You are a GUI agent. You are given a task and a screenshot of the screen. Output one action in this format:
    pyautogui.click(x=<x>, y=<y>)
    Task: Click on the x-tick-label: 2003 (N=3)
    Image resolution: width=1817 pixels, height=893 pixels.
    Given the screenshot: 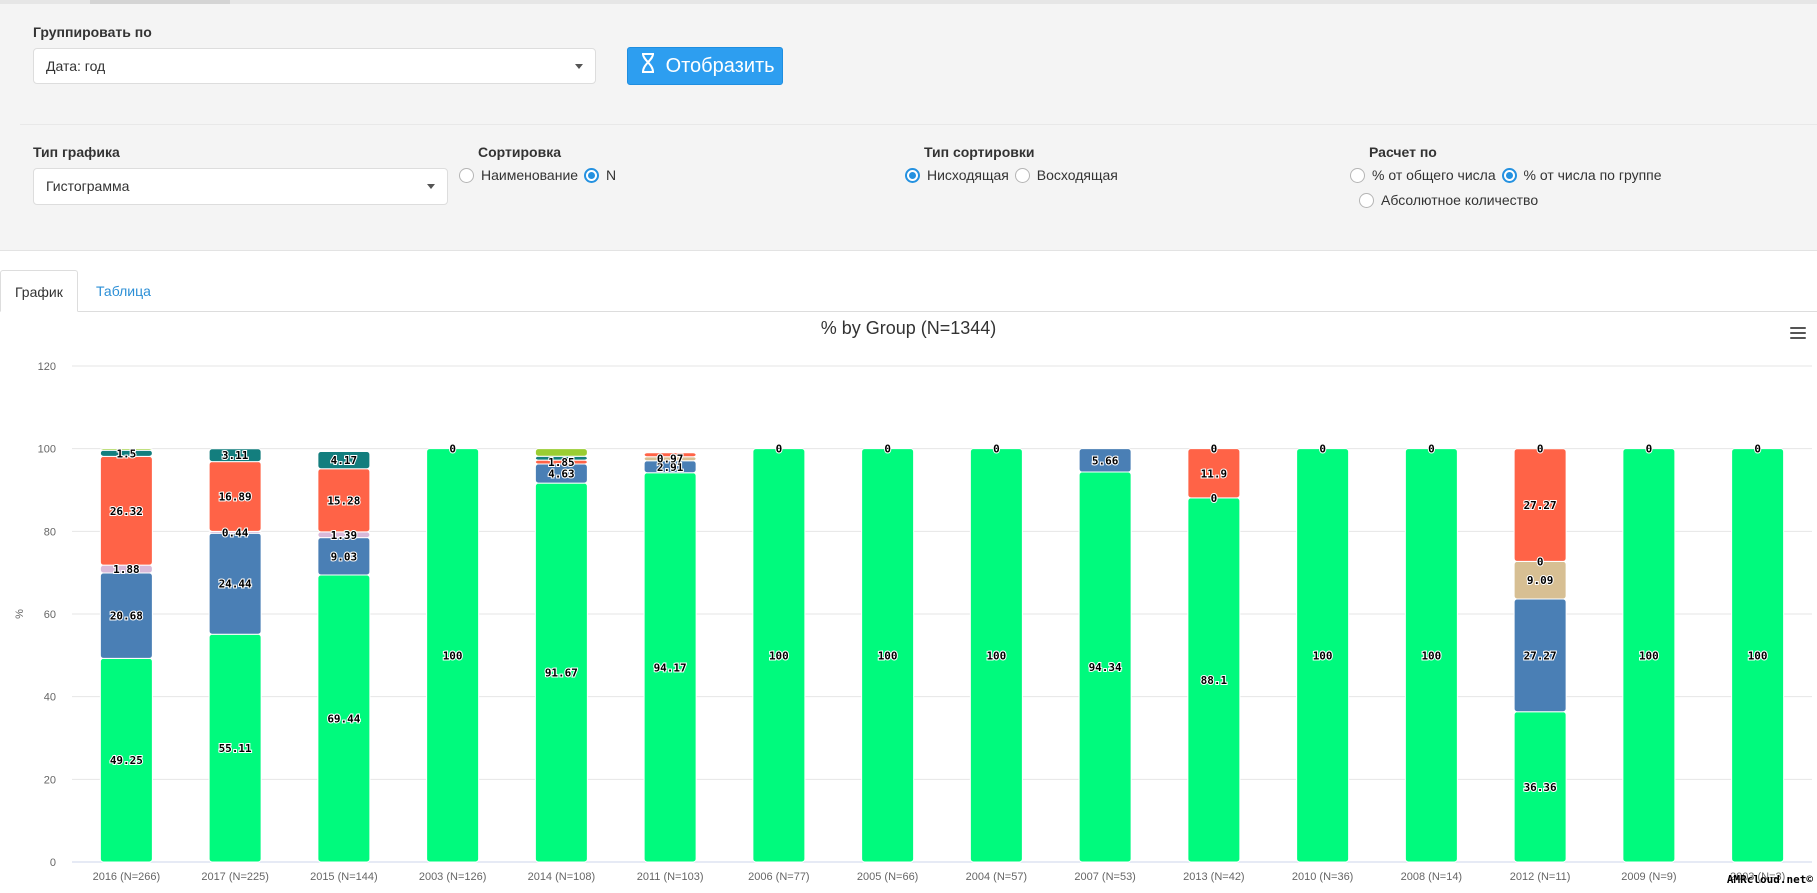 What is the action you would take?
    pyautogui.click(x=1757, y=877)
    